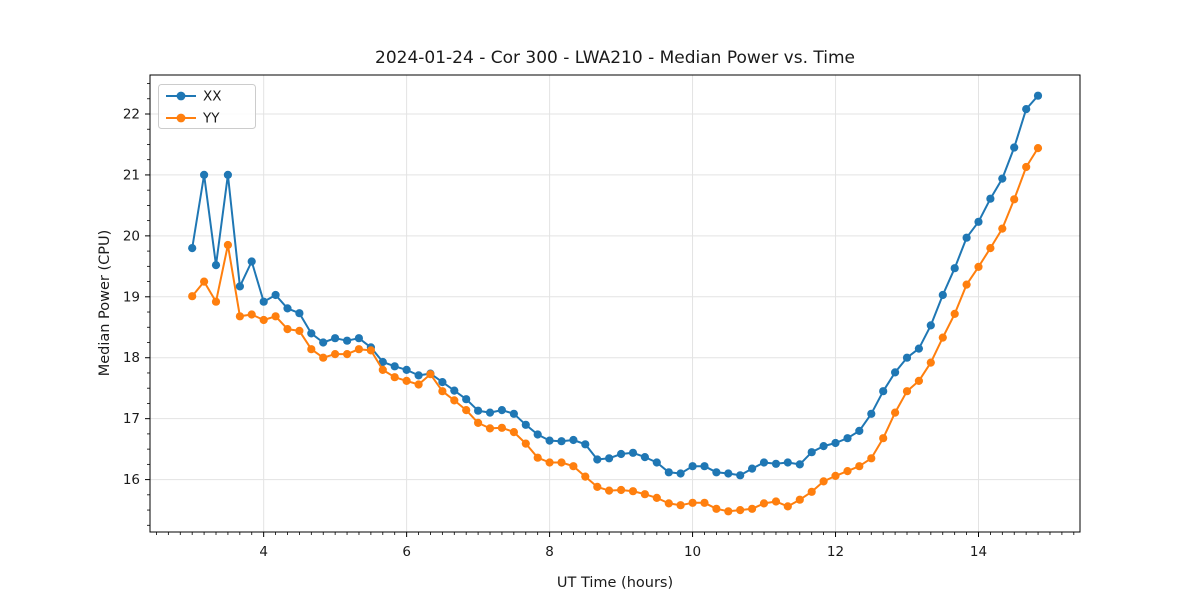  I want to click on x-tick-label: 6, so click(406, 552).